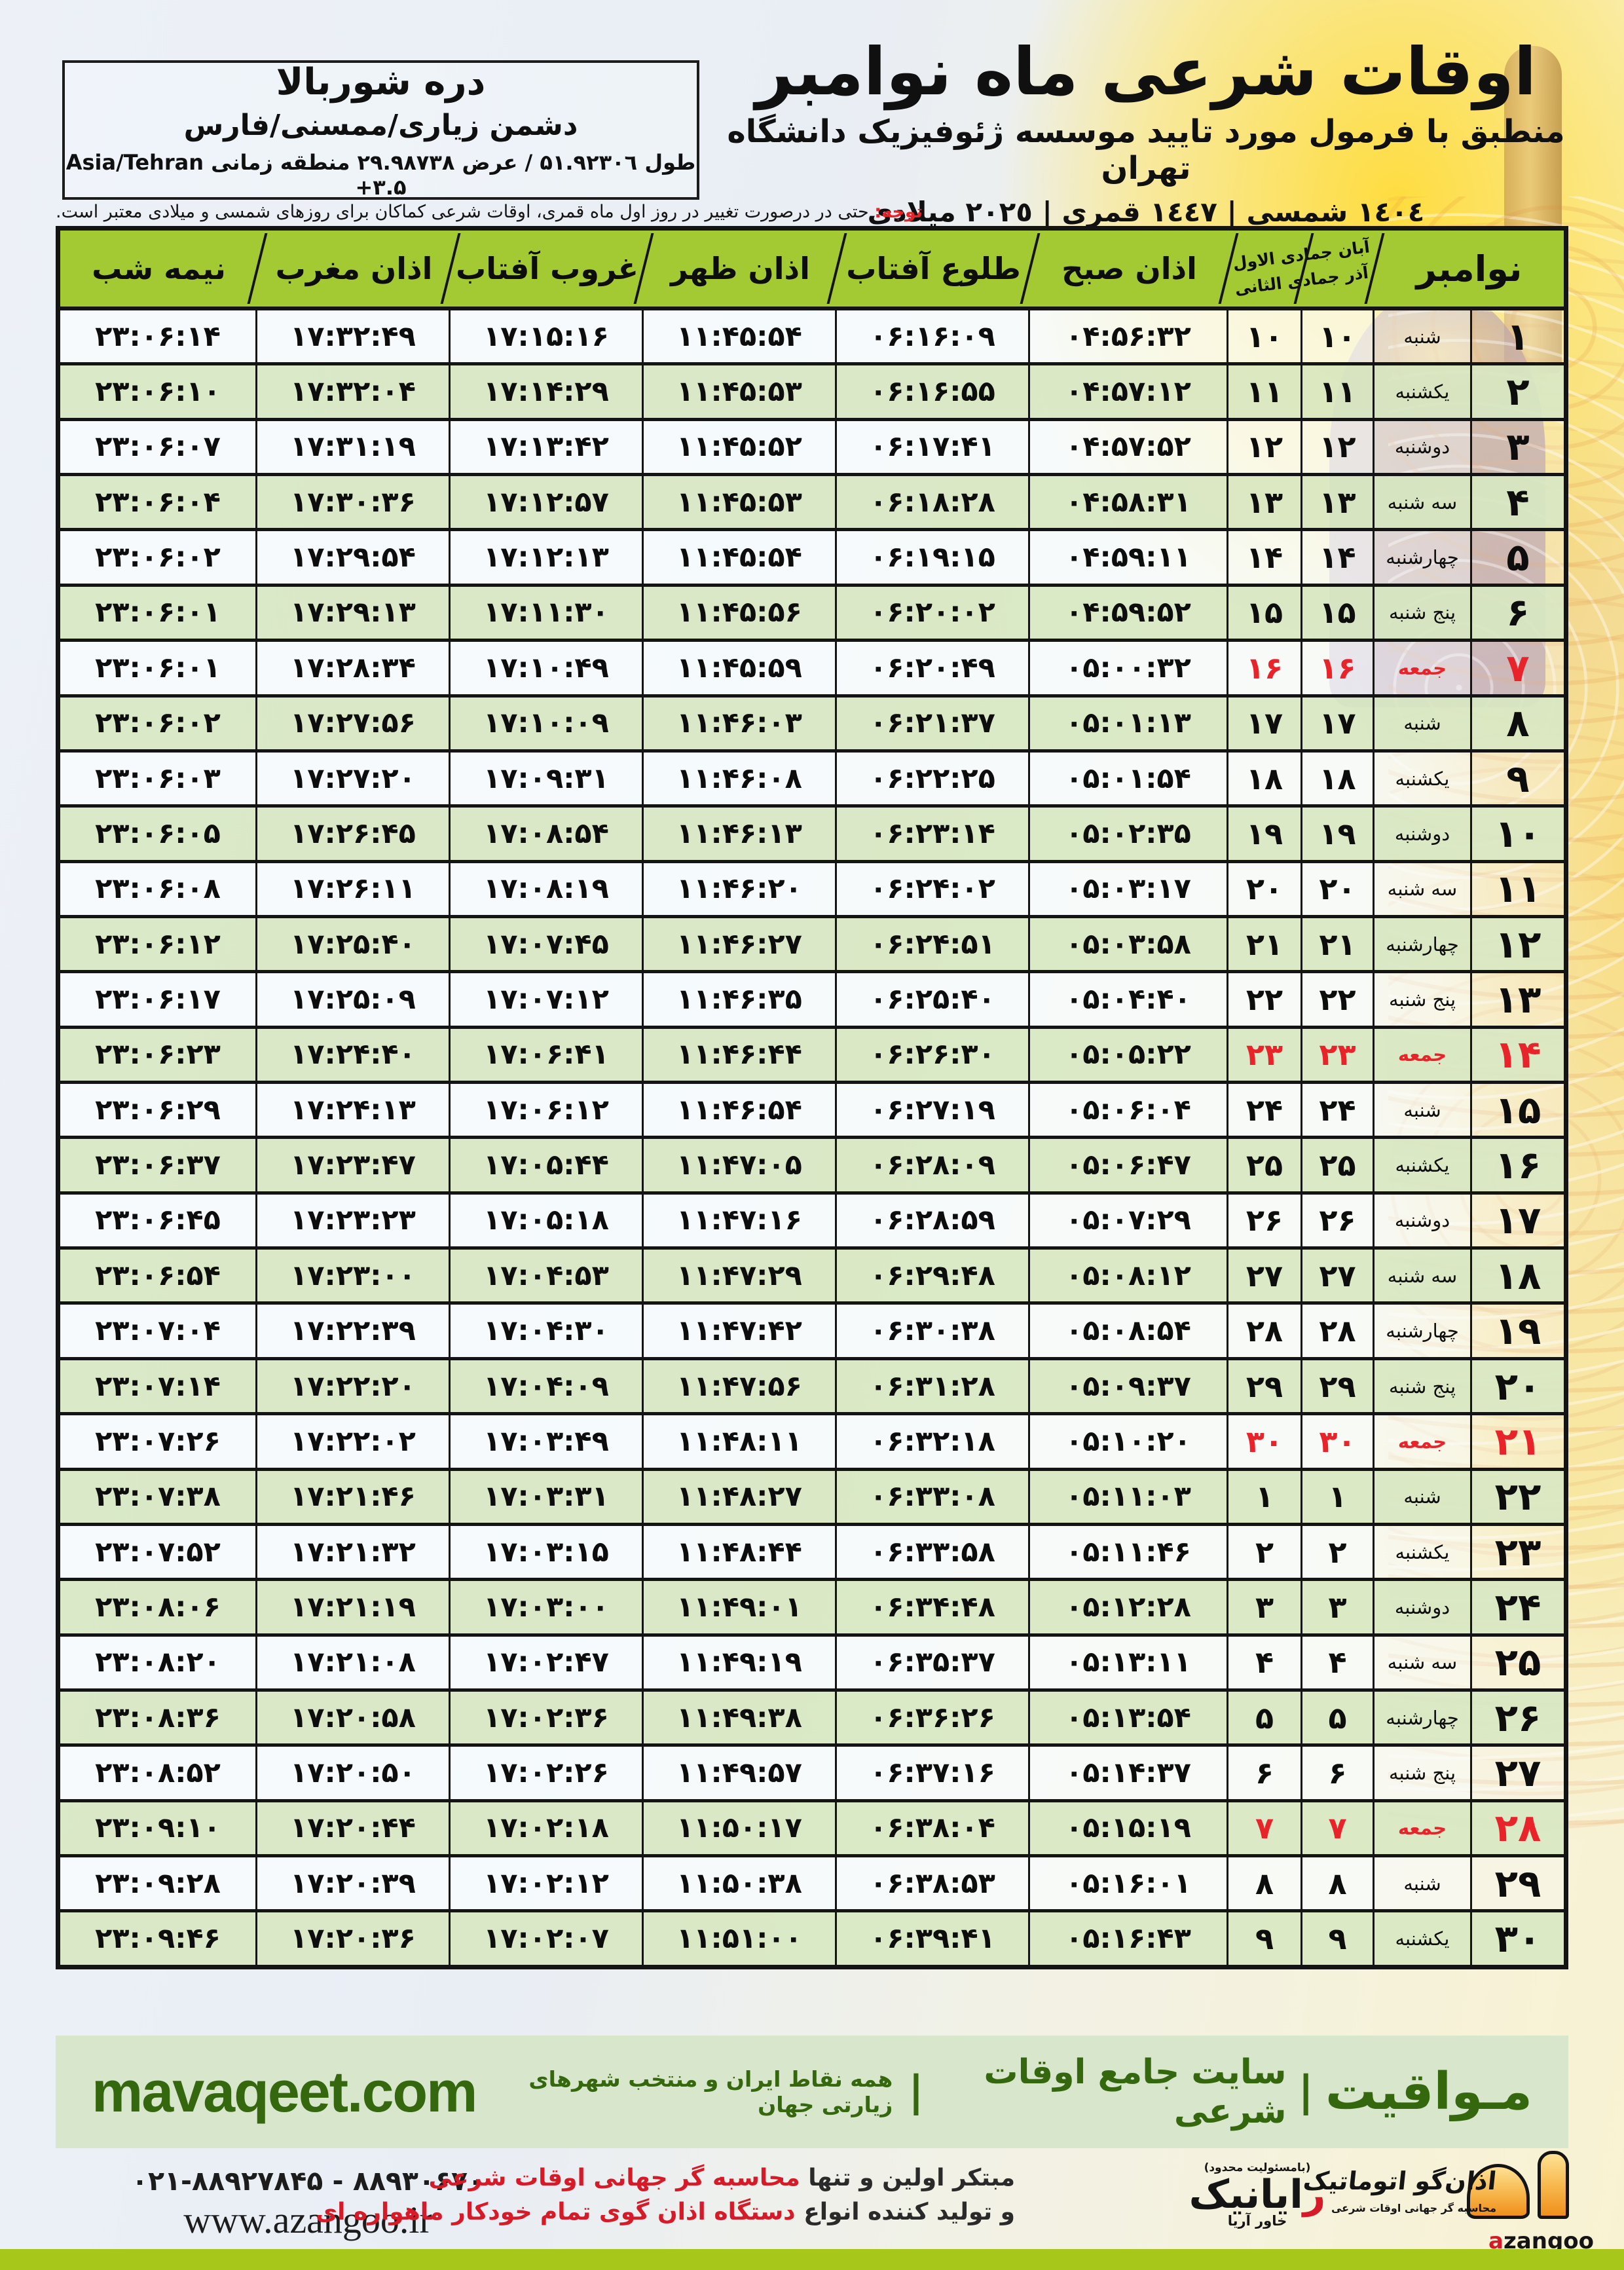  I want to click on cell-jomadi-day: ۲۷, so click(1265, 1276).